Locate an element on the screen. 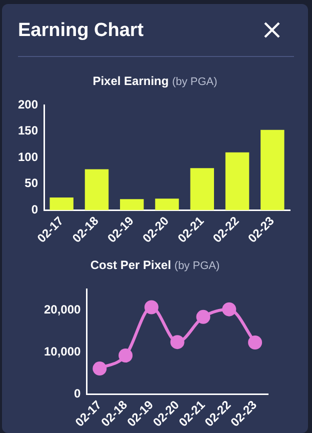 The width and height of the screenshot is (312, 433). chart-title: Pixel Earning is located at coordinates (130, 81).